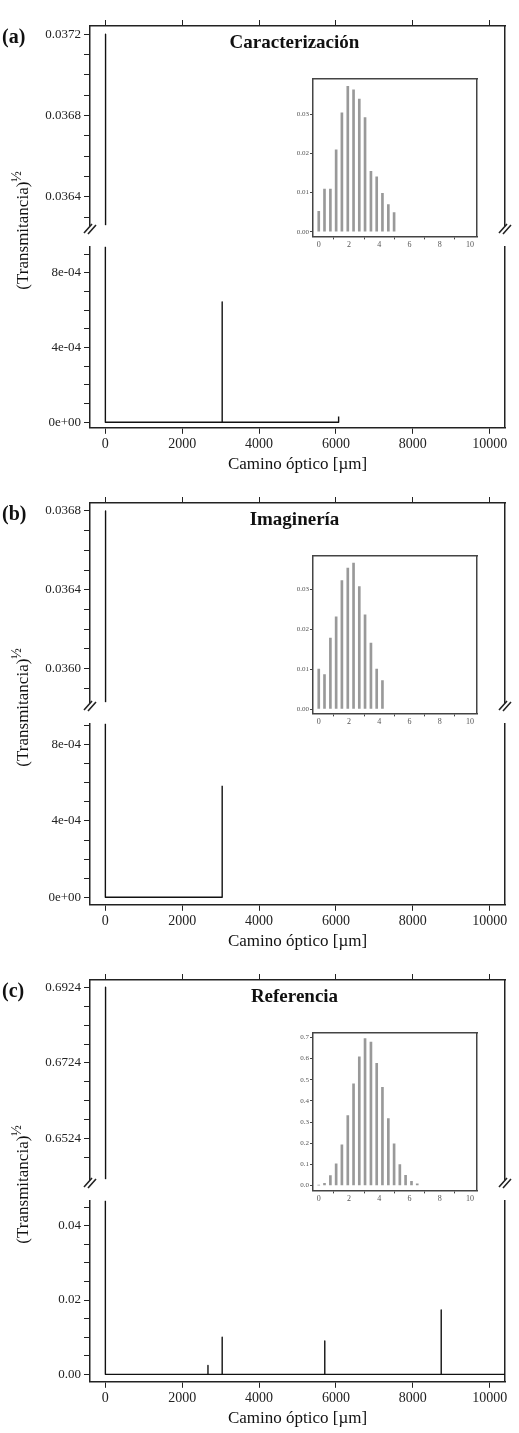 The height and width of the screenshot is (1433, 519). Describe the element at coordinates (294, 519) in the screenshot. I see `chart-title: Imaginería` at that location.